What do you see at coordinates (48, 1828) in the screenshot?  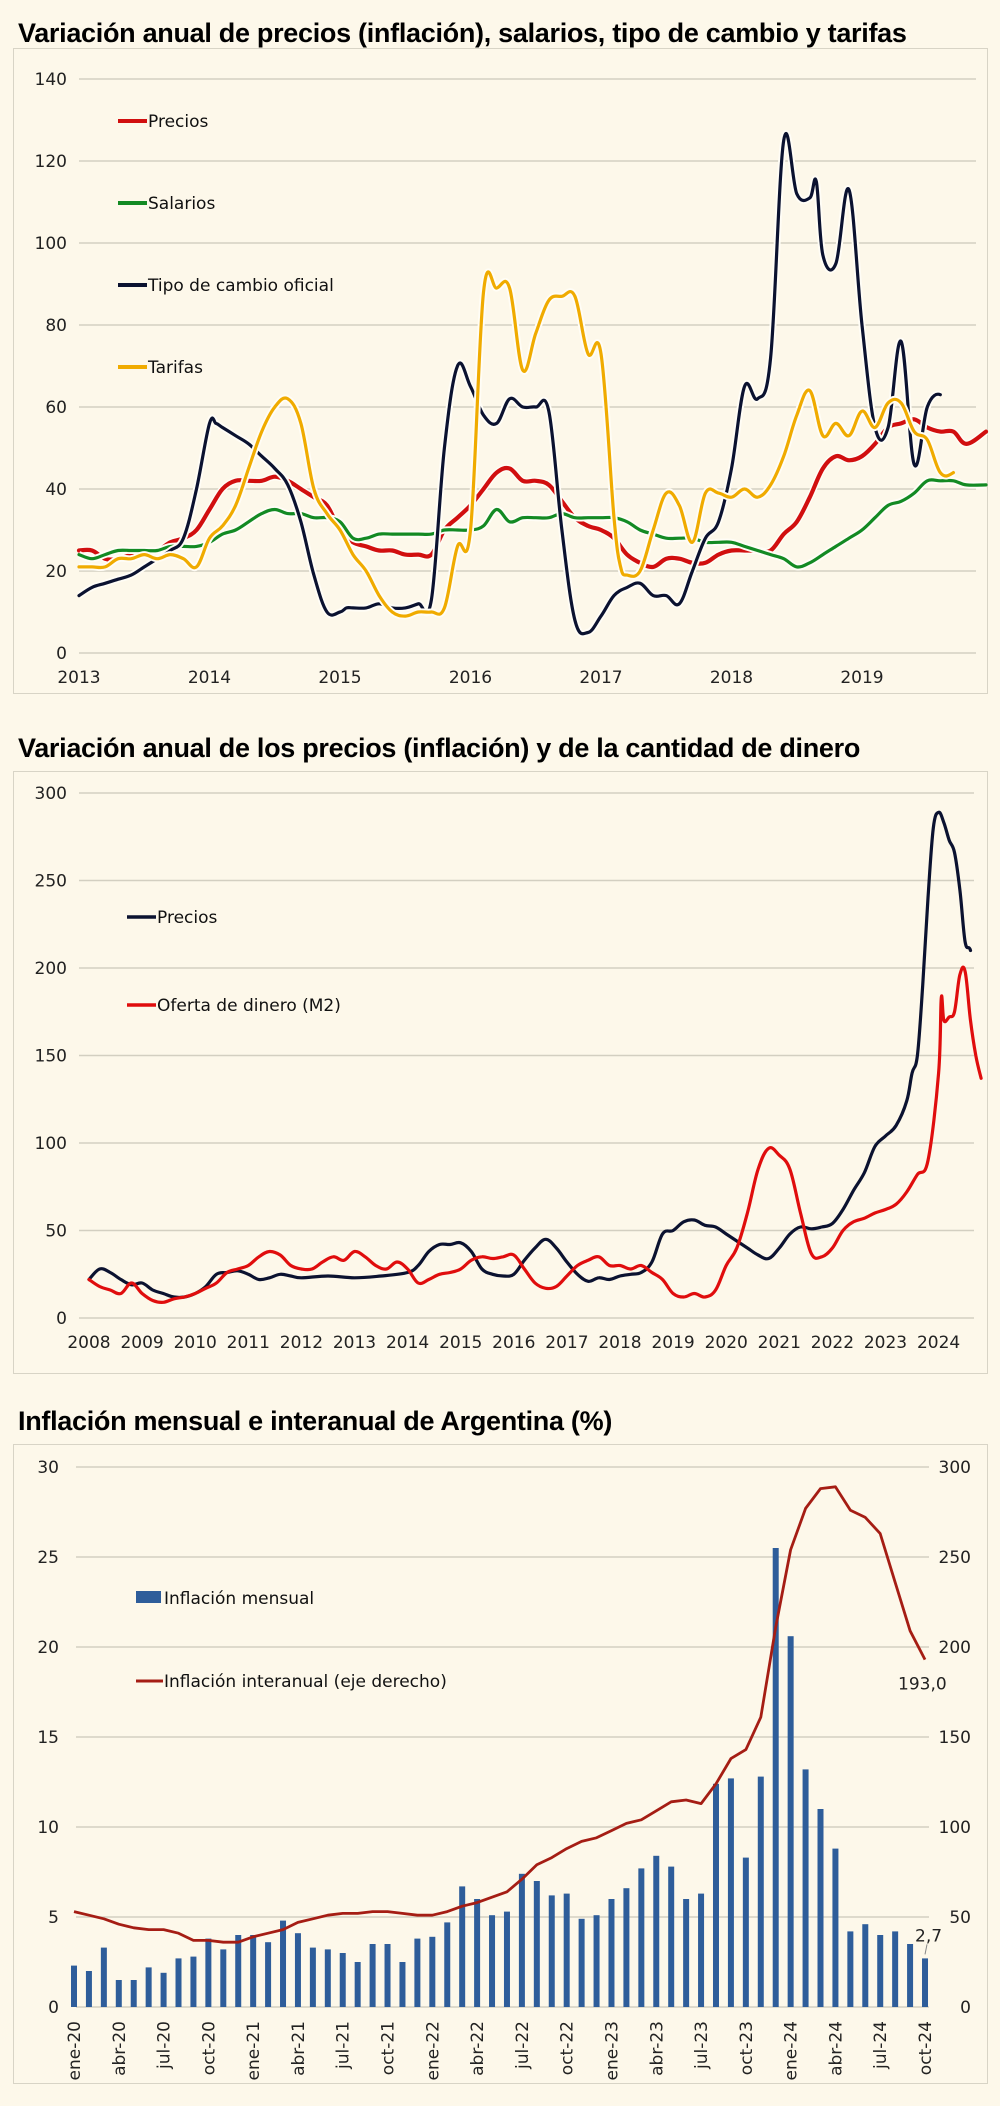 I see `y-tick-label-left: 10` at bounding box center [48, 1828].